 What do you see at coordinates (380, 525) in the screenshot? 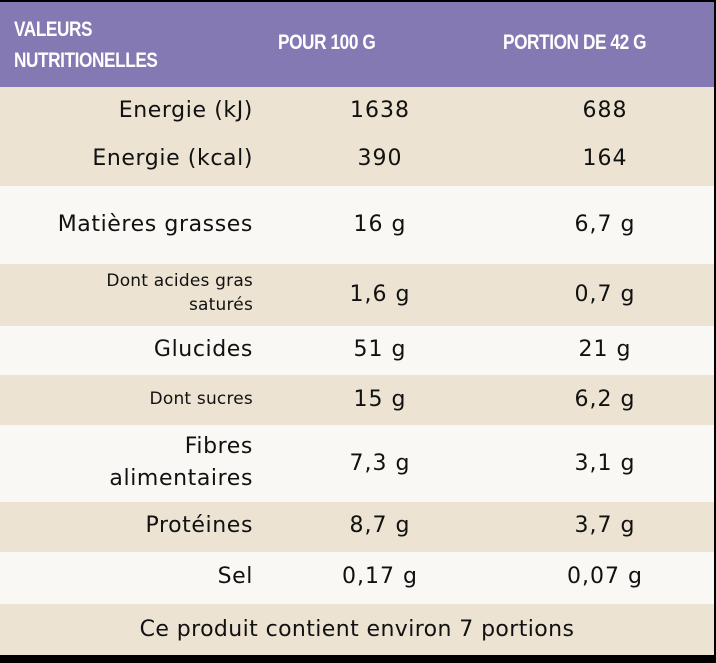
I see `value-per-100g: 8,7 g` at bounding box center [380, 525].